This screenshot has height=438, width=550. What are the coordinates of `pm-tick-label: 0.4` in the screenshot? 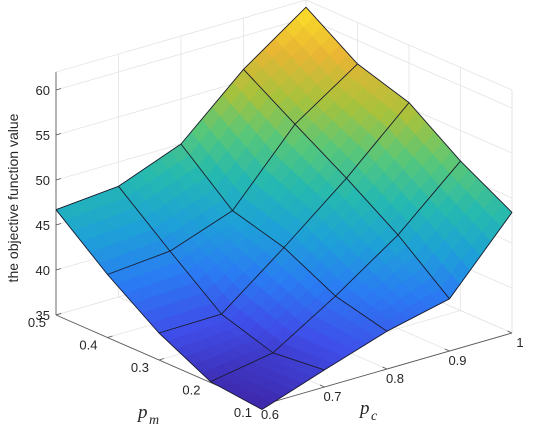 It's located at (88, 345).